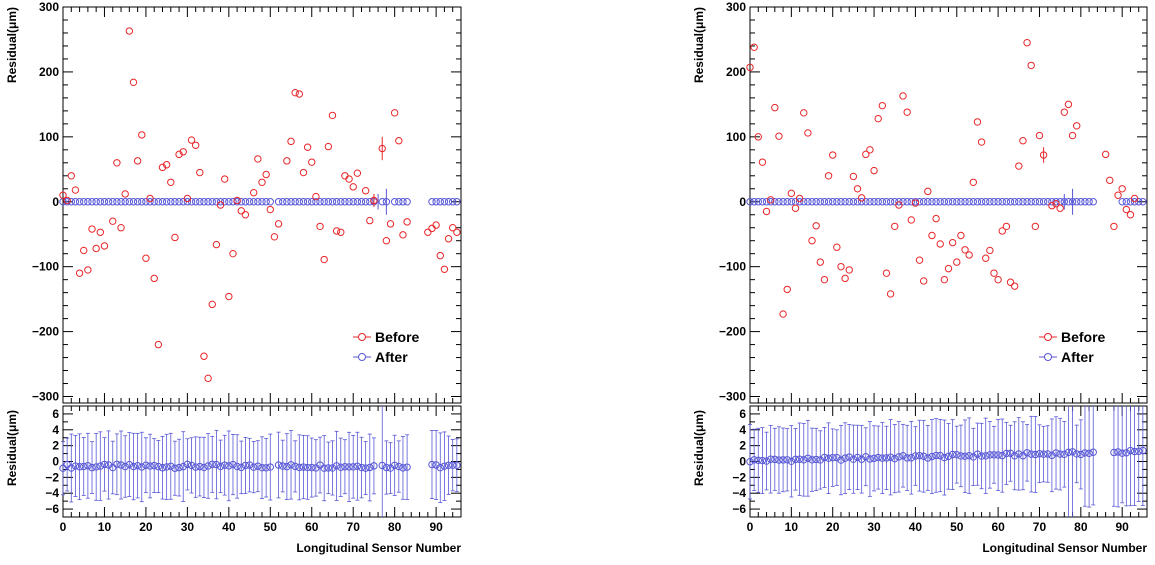  What do you see at coordinates (736, 137) in the screenshot?
I see `main-y-tick-label: 100` at bounding box center [736, 137].